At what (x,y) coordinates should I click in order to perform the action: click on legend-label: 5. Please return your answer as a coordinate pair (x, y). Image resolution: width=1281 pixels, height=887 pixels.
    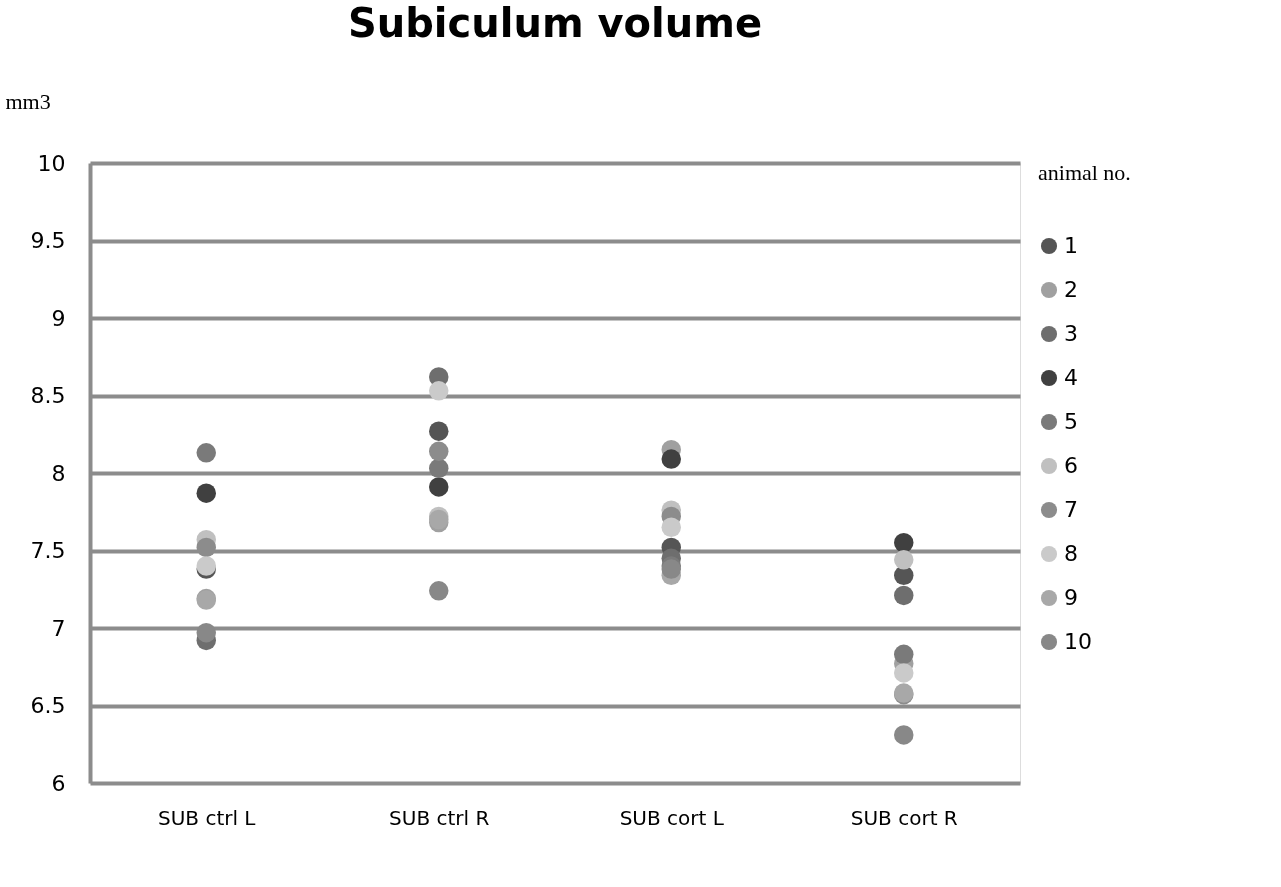
    Looking at the image, I should click on (1071, 421).